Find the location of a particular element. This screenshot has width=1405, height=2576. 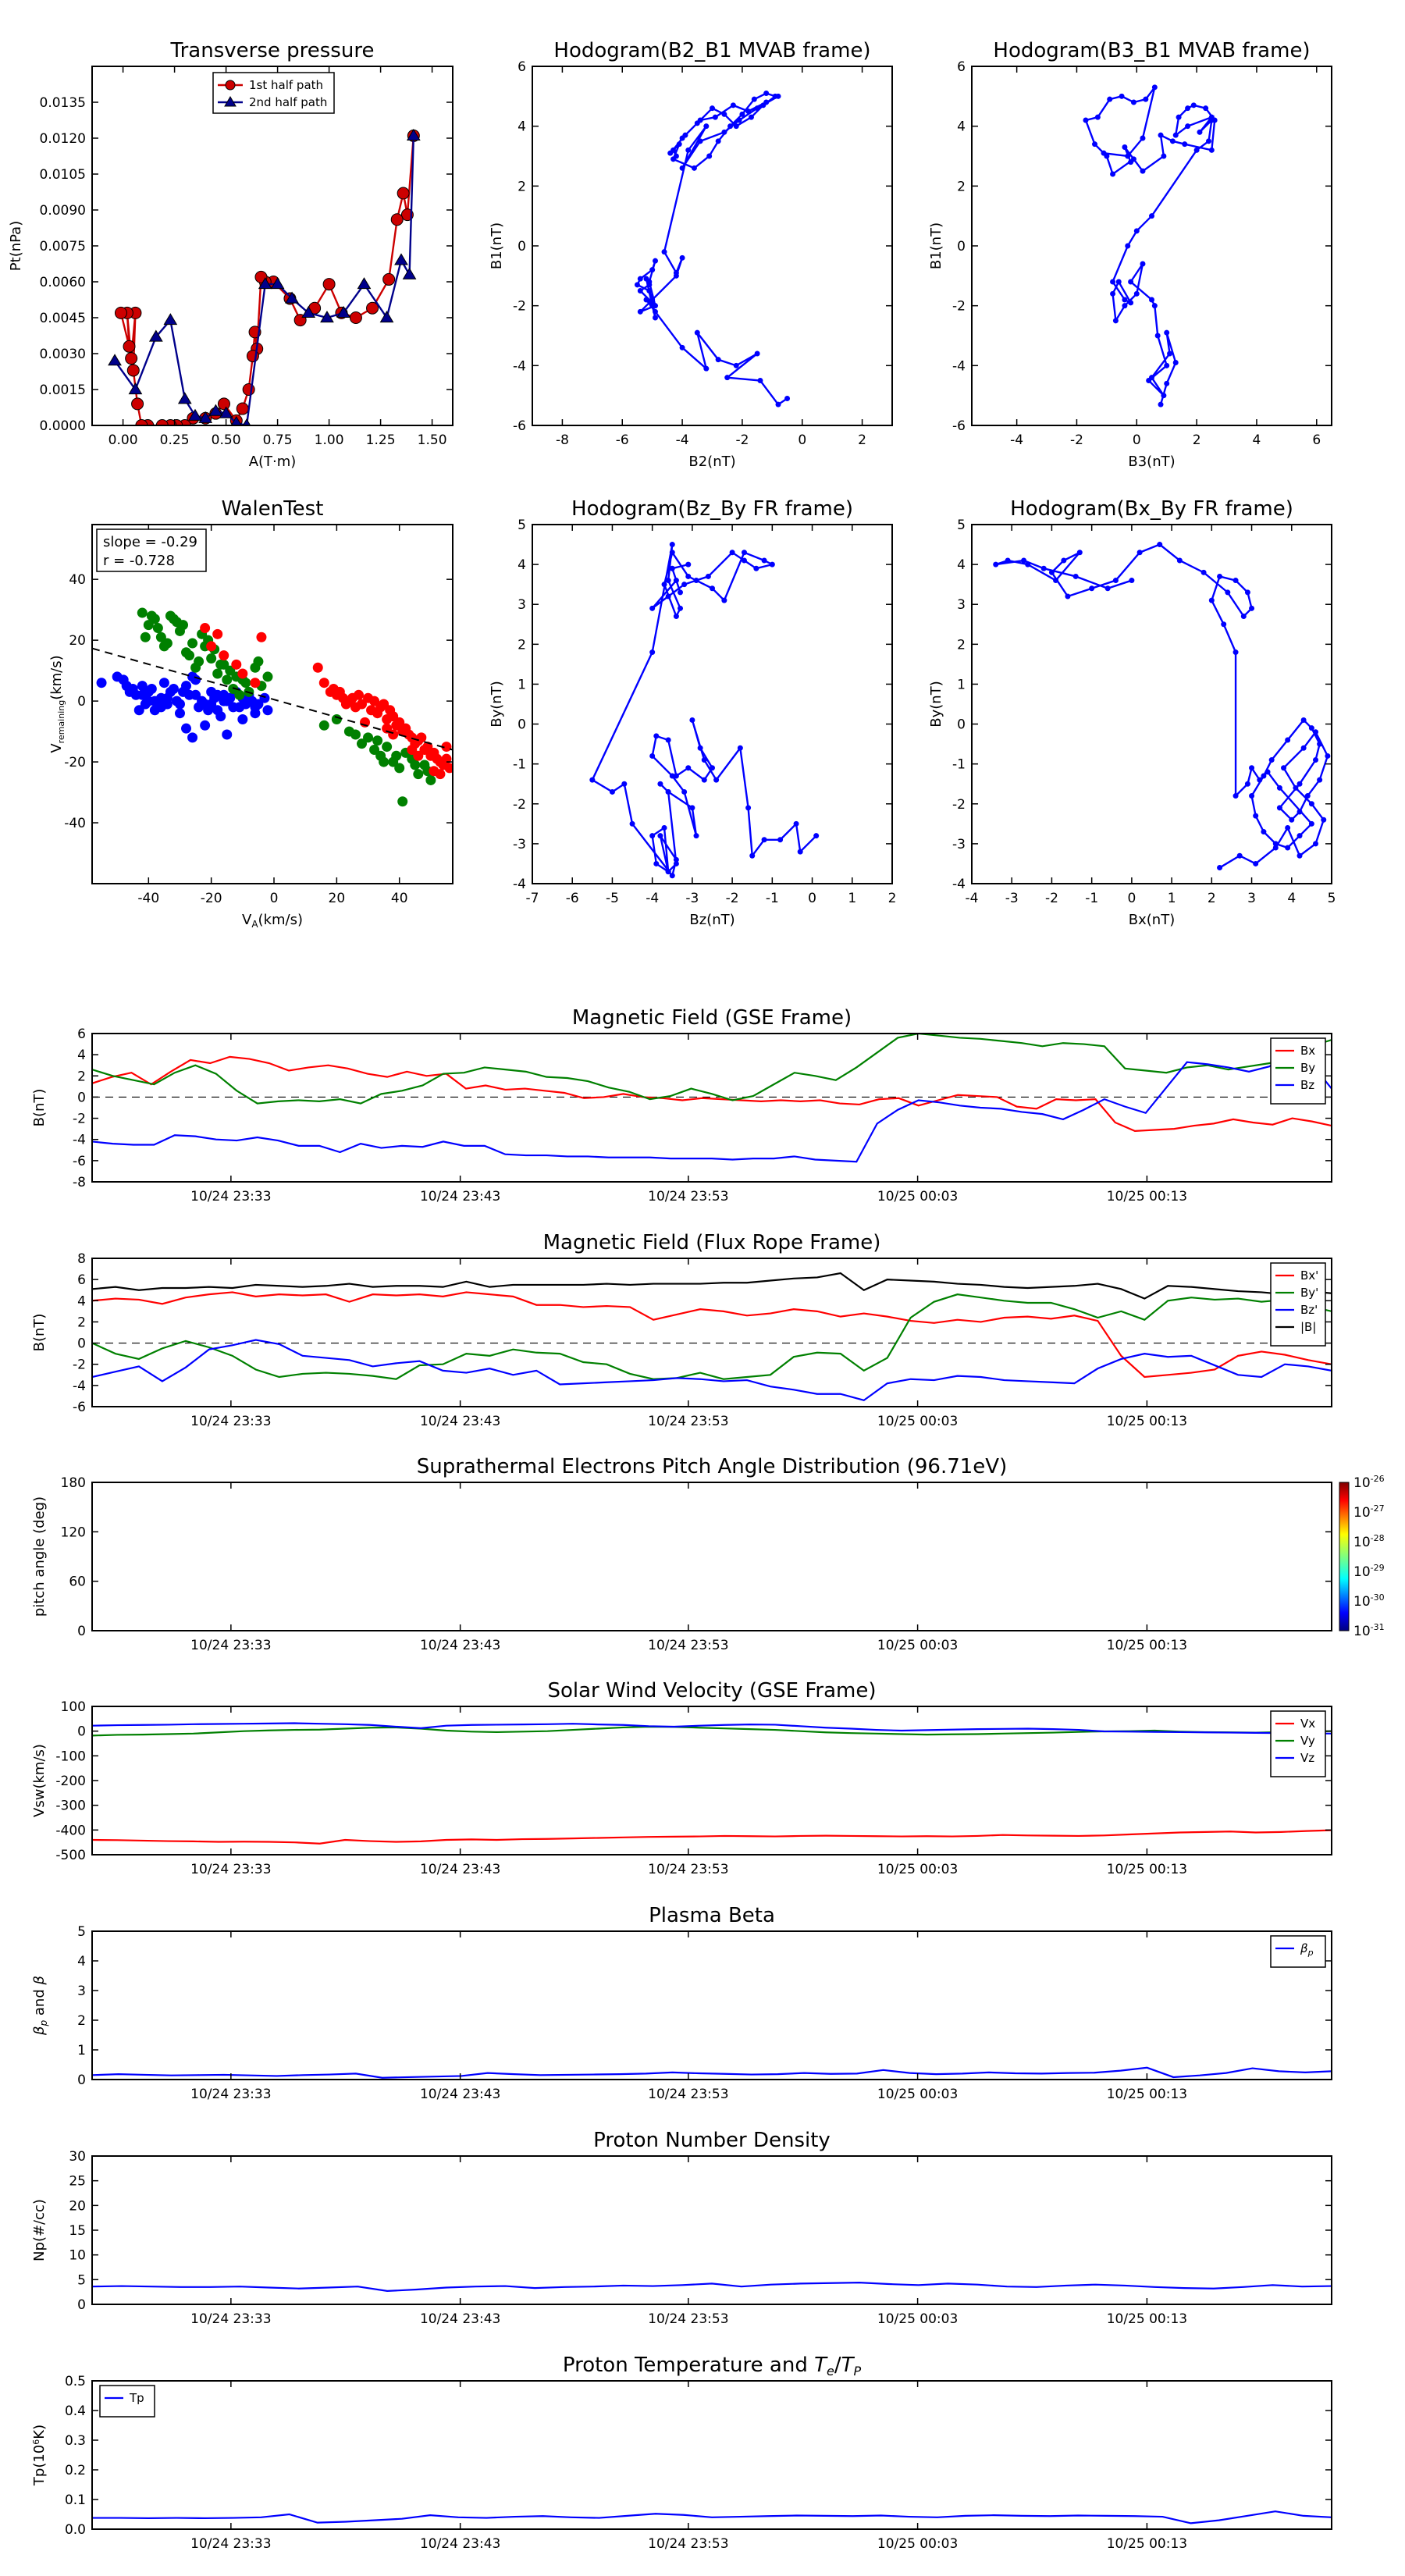

colorbar-exponent: -28 is located at coordinates (1378, 1538).